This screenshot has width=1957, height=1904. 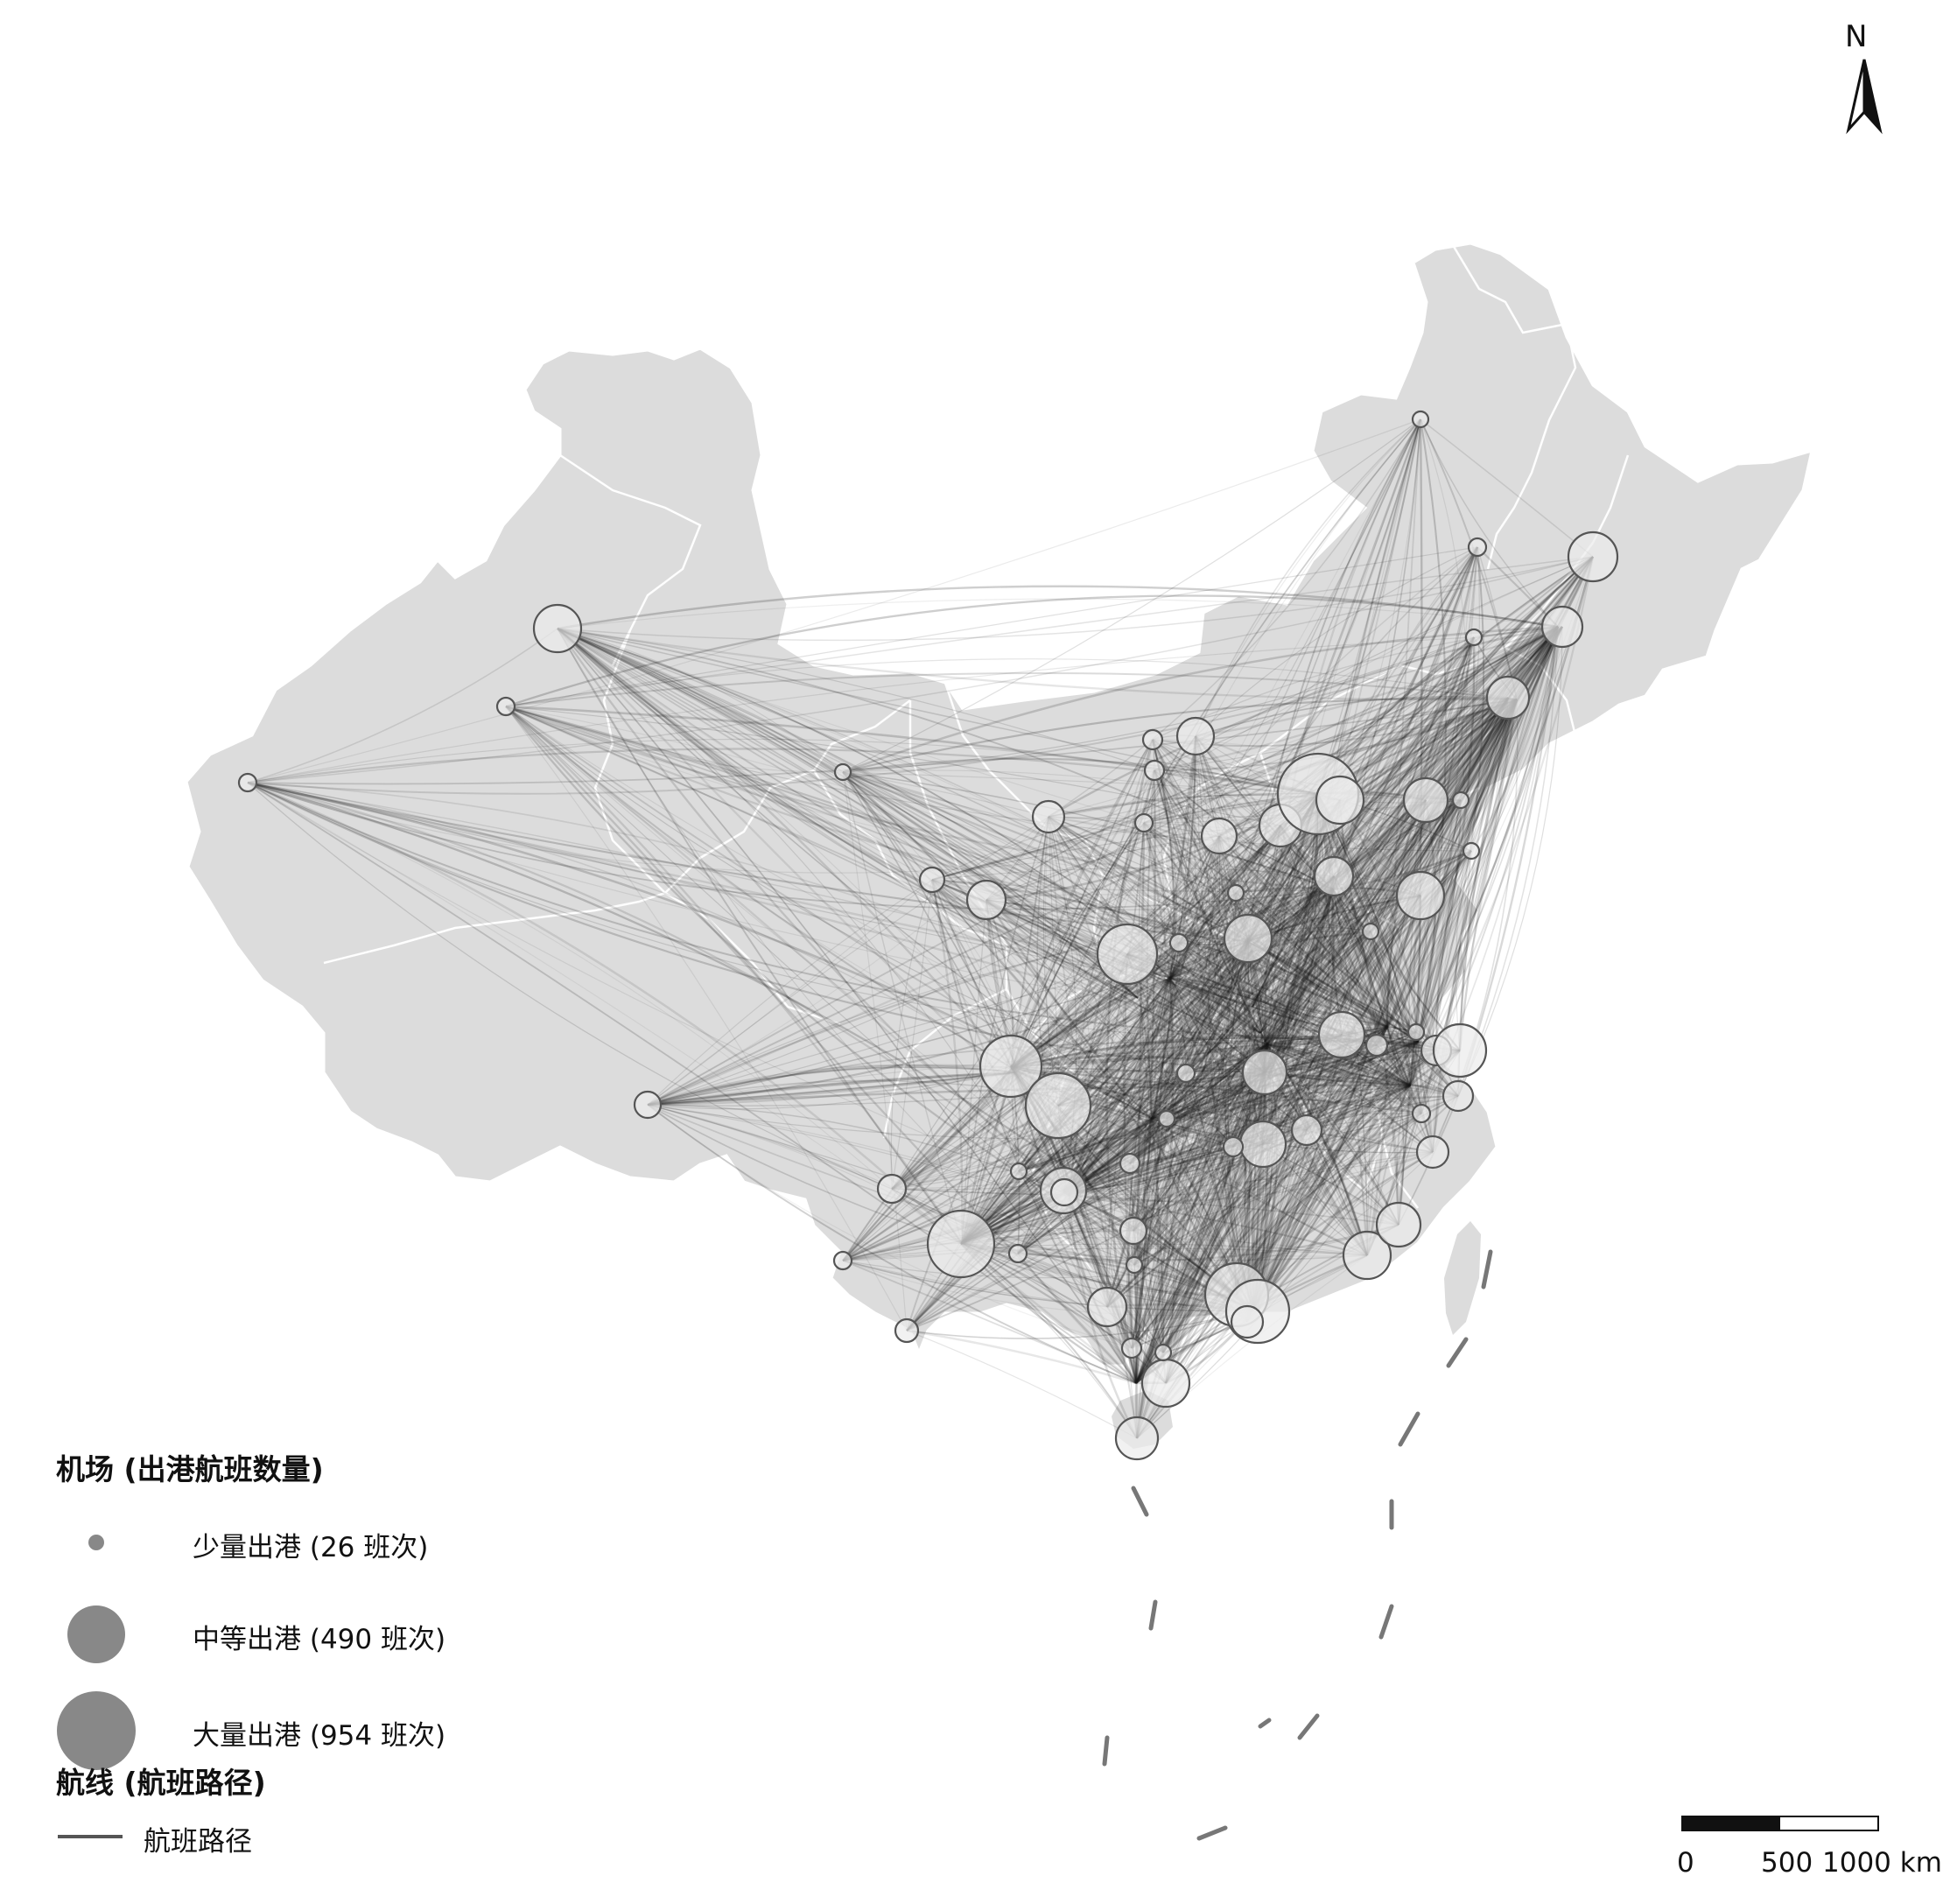 I want to click on scale-bar-white-segment, so click(x=1828, y=1823).